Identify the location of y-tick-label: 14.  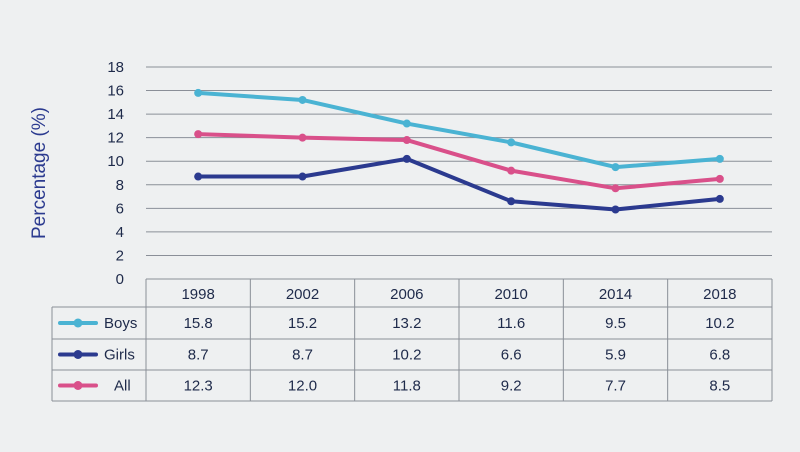
(115, 114).